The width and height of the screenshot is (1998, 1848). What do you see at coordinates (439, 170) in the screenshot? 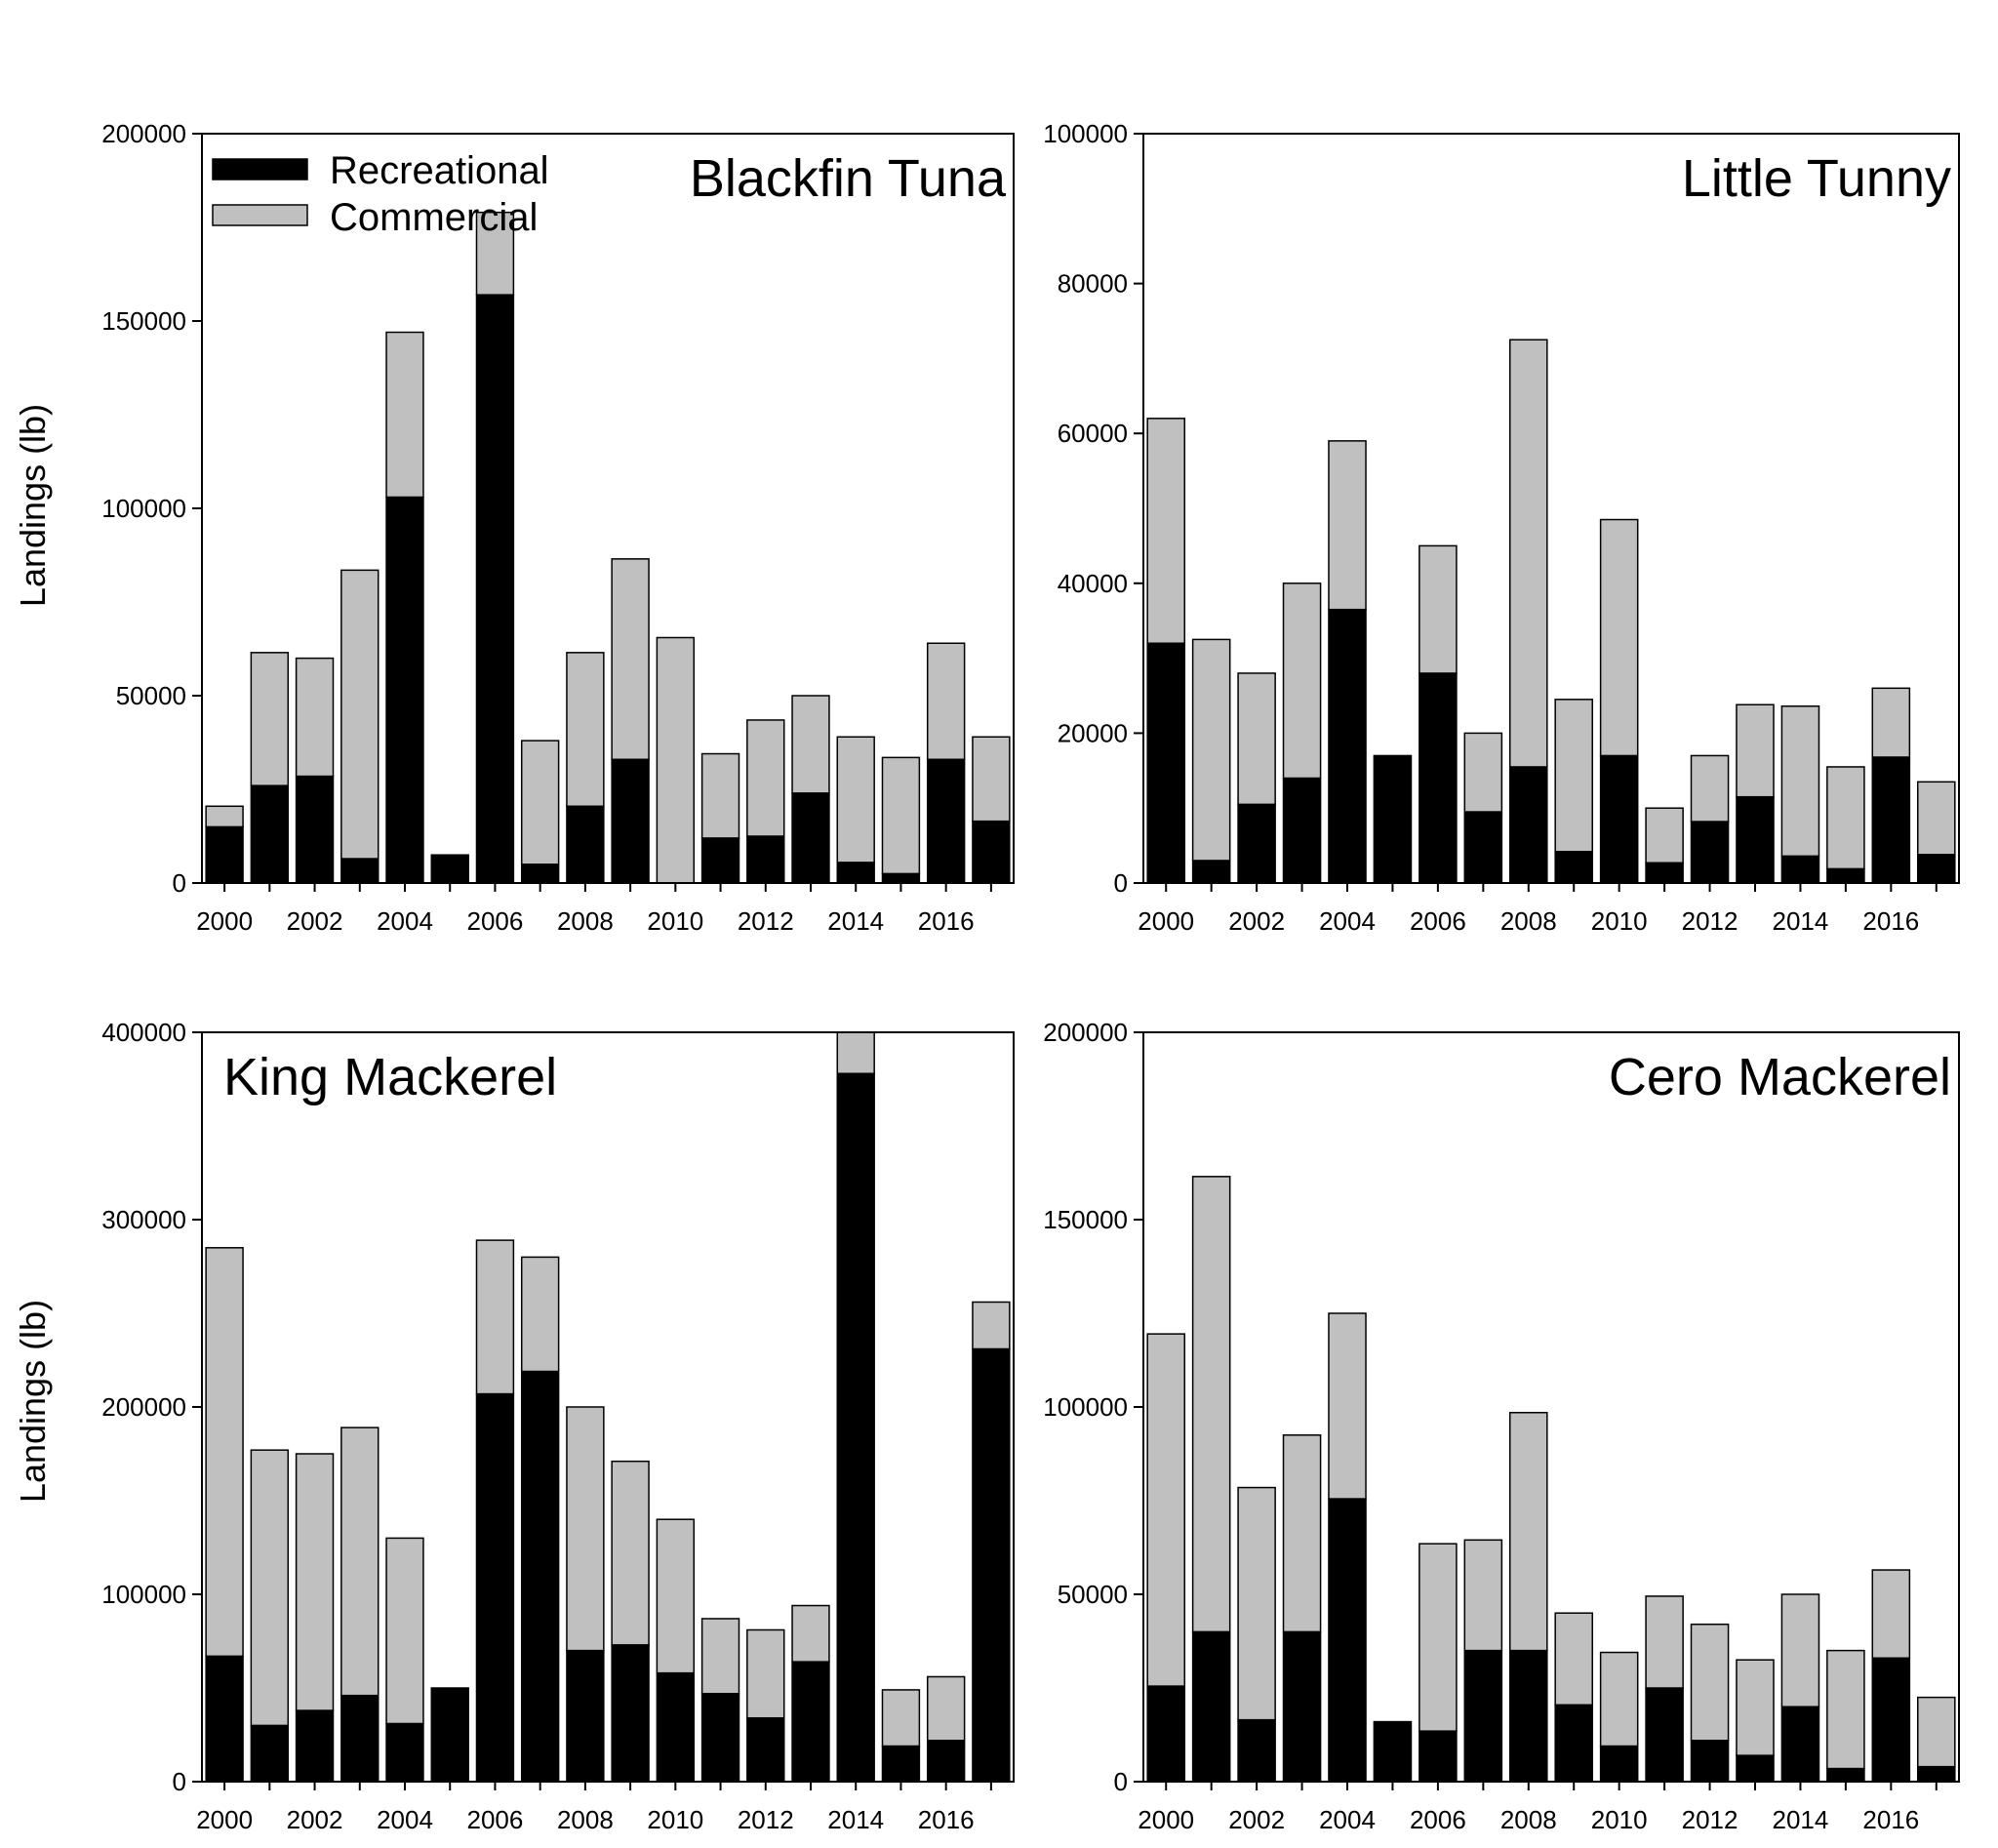
I see `legend-label-recreational: Recreational` at bounding box center [439, 170].